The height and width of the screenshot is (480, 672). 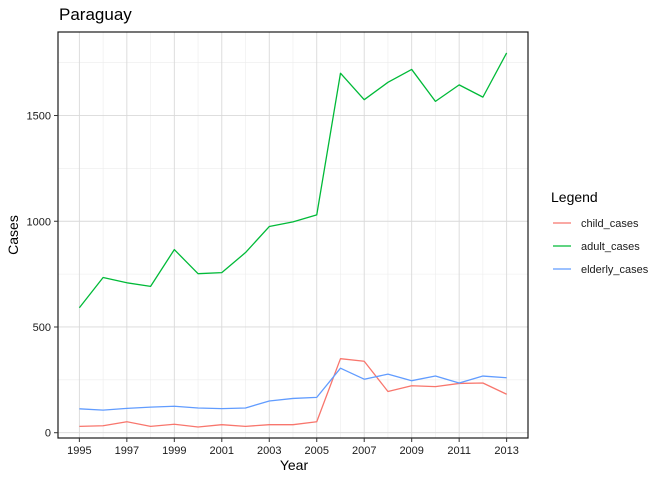 What do you see at coordinates (411, 451) in the screenshot?
I see `x-tick-label: 2009` at bounding box center [411, 451].